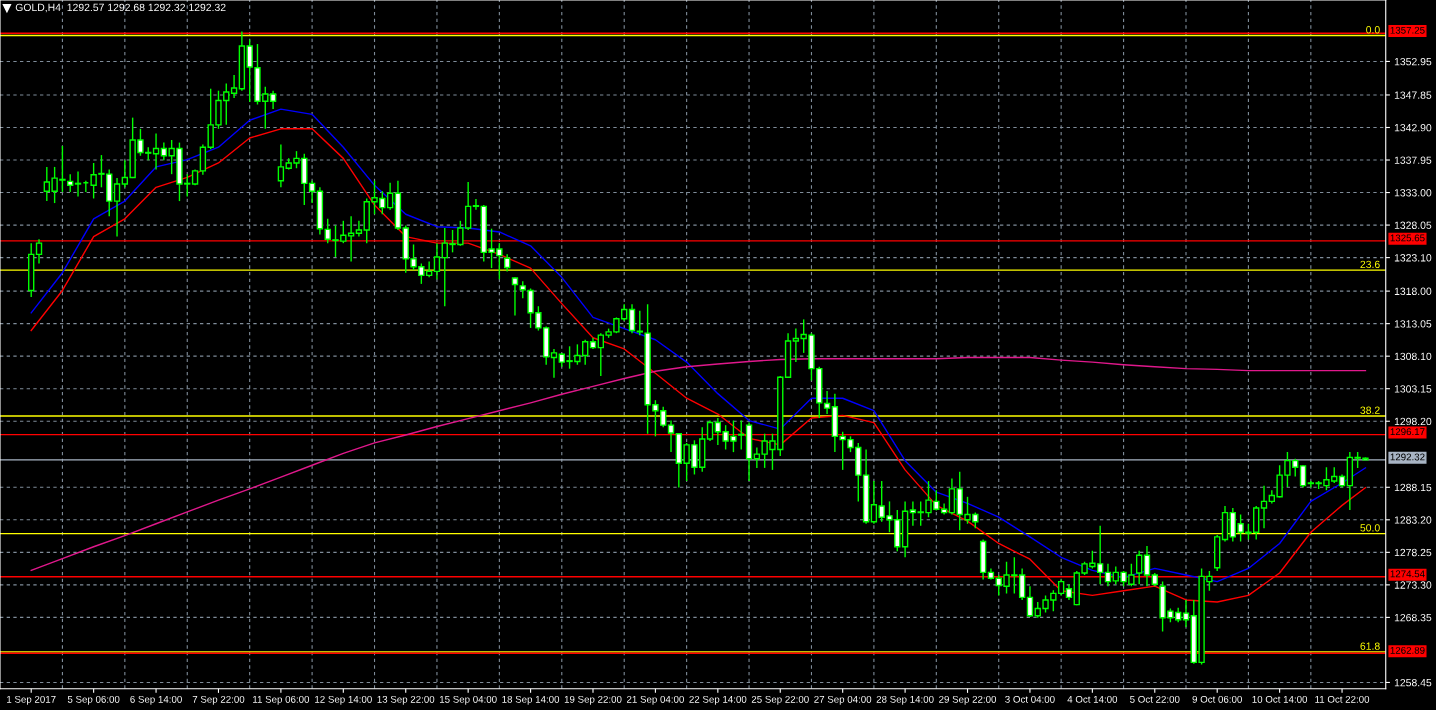 The height and width of the screenshot is (710, 1436). What do you see at coordinates (1413, 421) in the screenshot?
I see `y-tick-label: 1298.20` at bounding box center [1413, 421].